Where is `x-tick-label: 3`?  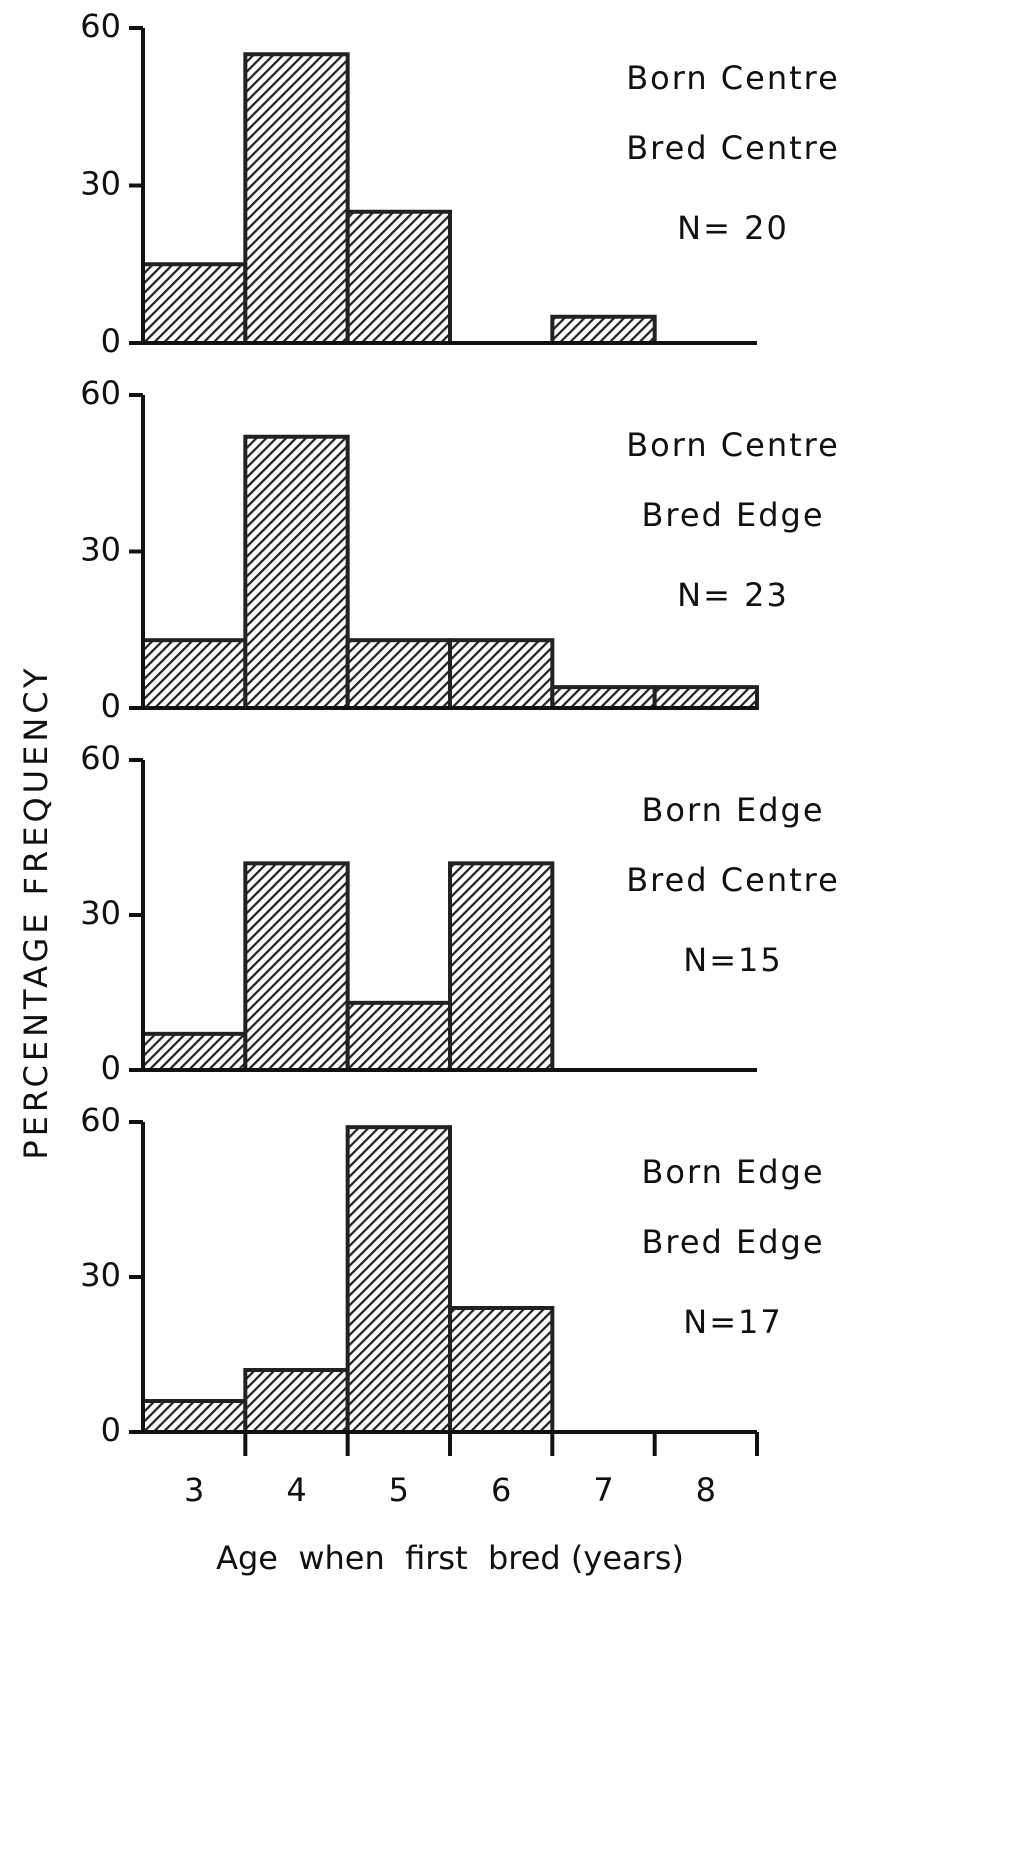
x-tick-label: 3 is located at coordinates (194, 1490).